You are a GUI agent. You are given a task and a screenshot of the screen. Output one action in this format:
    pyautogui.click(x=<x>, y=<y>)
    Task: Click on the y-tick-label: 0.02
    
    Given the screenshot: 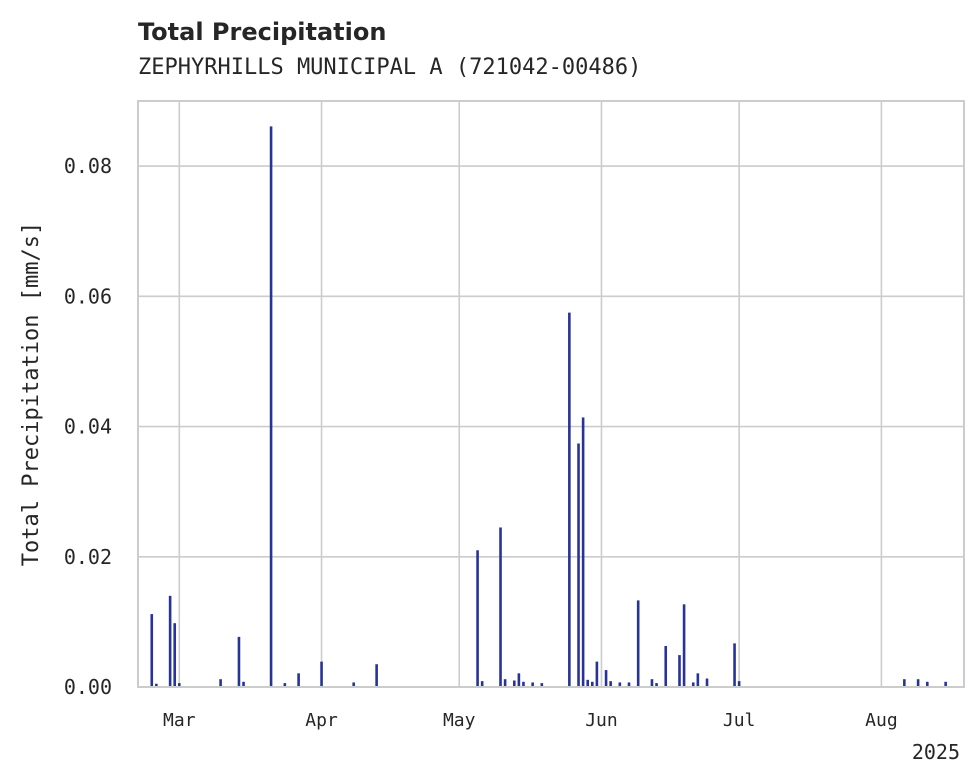 What is the action you would take?
    pyautogui.click(x=88, y=557)
    